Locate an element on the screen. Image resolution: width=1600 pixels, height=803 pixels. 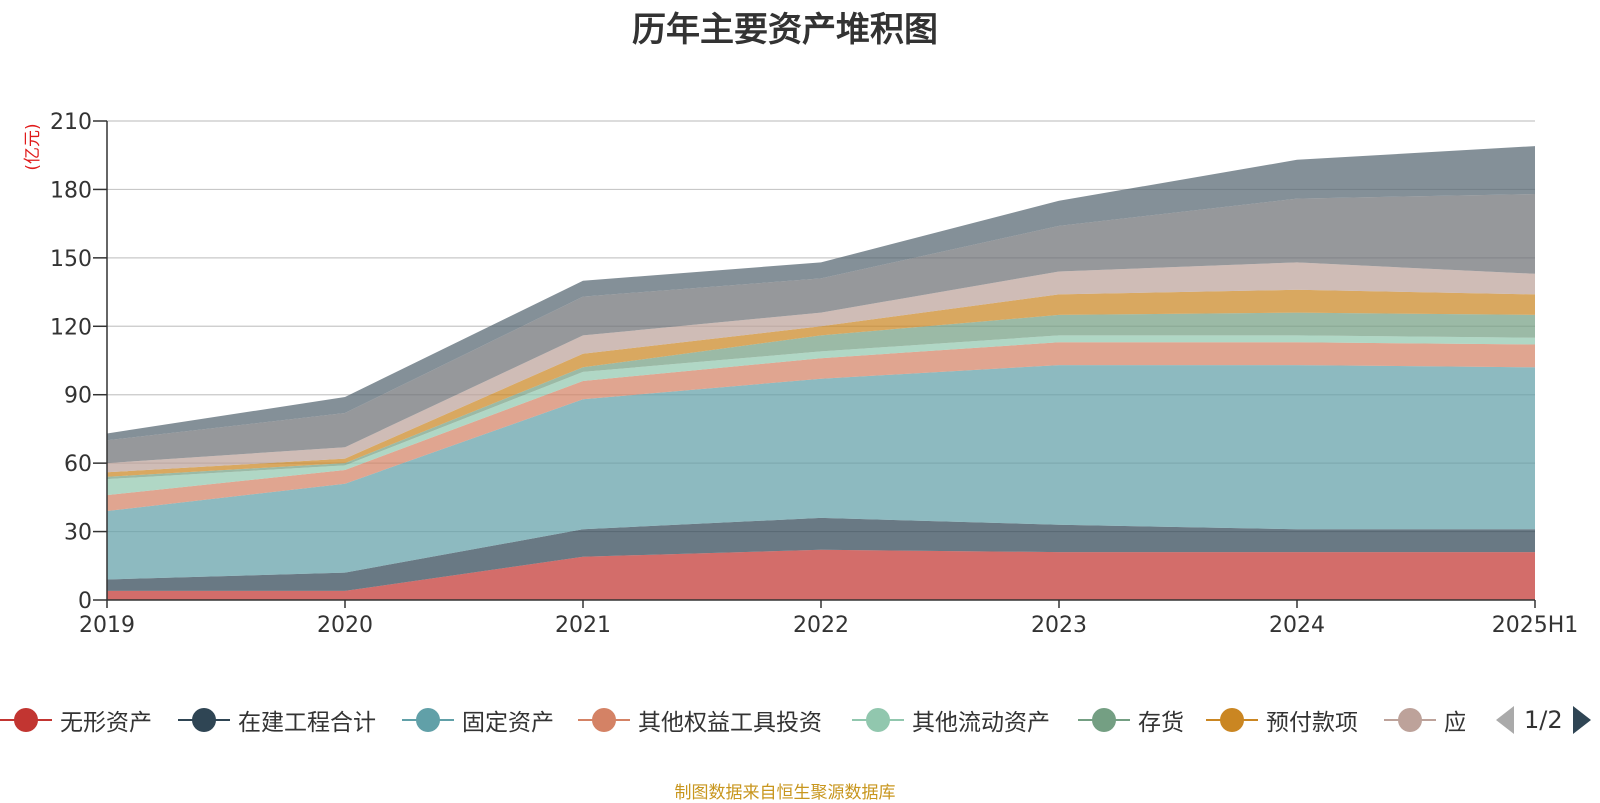
legend-label: 在建工程合计 is located at coordinates (307, 723).